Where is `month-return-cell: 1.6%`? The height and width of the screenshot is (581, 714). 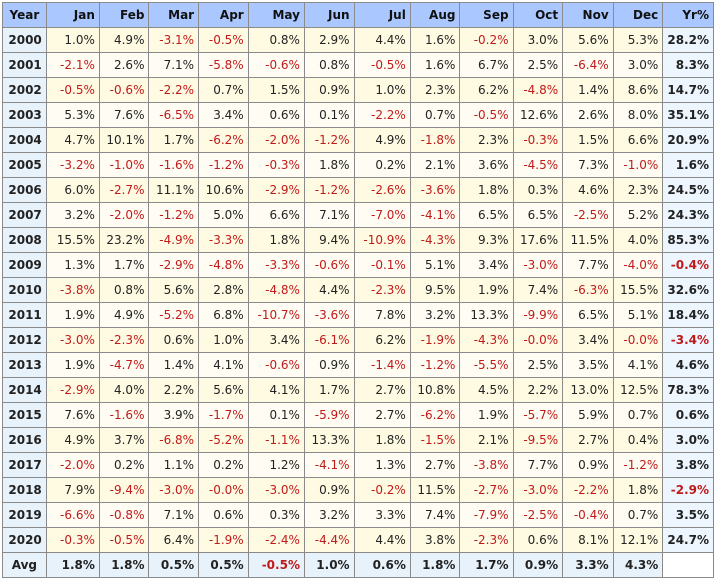
month-return-cell: 1.6% is located at coordinates (435, 40).